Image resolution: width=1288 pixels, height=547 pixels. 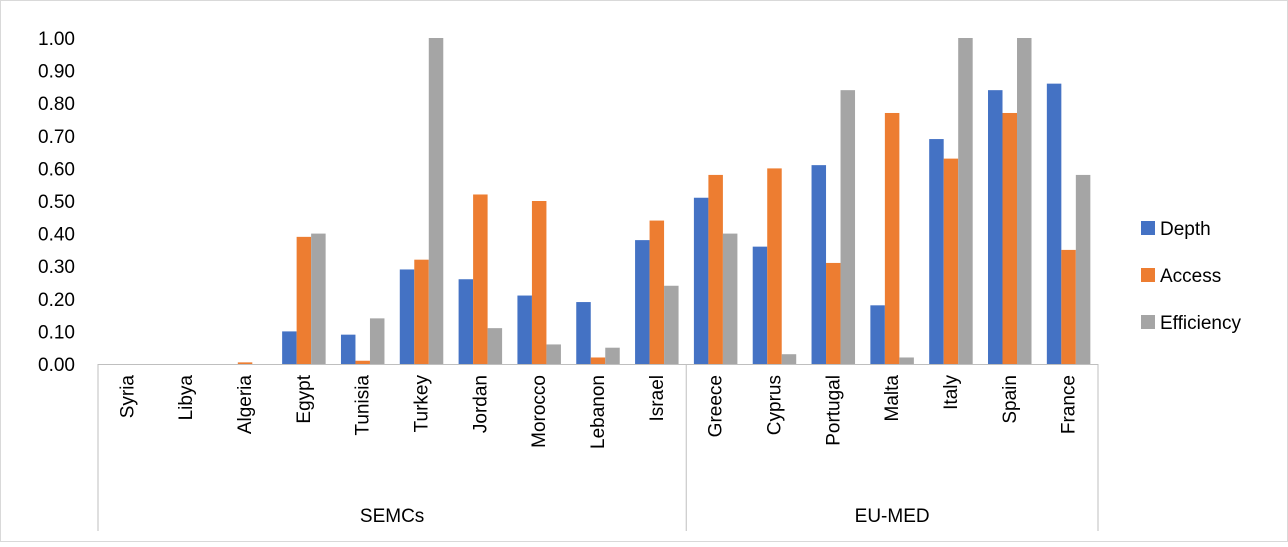 I want to click on bar-access-jordan, so click(x=480, y=279).